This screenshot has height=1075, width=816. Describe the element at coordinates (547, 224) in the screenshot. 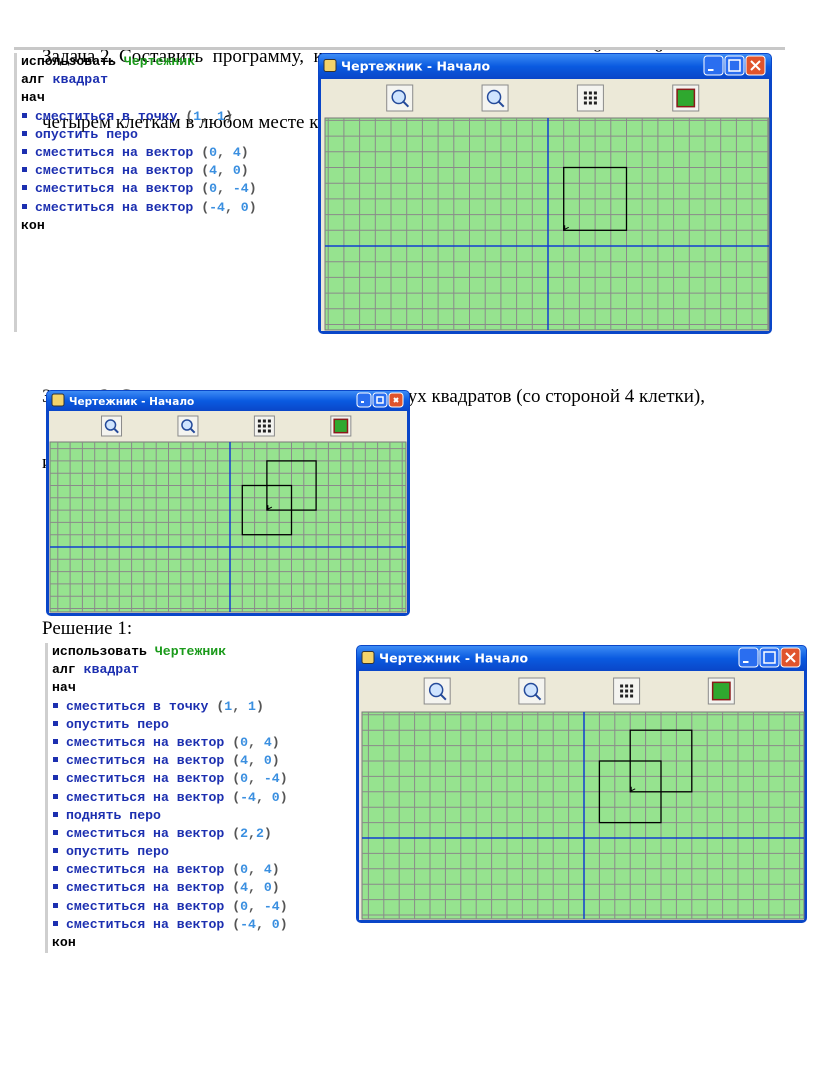

I see `canvas` at that location.